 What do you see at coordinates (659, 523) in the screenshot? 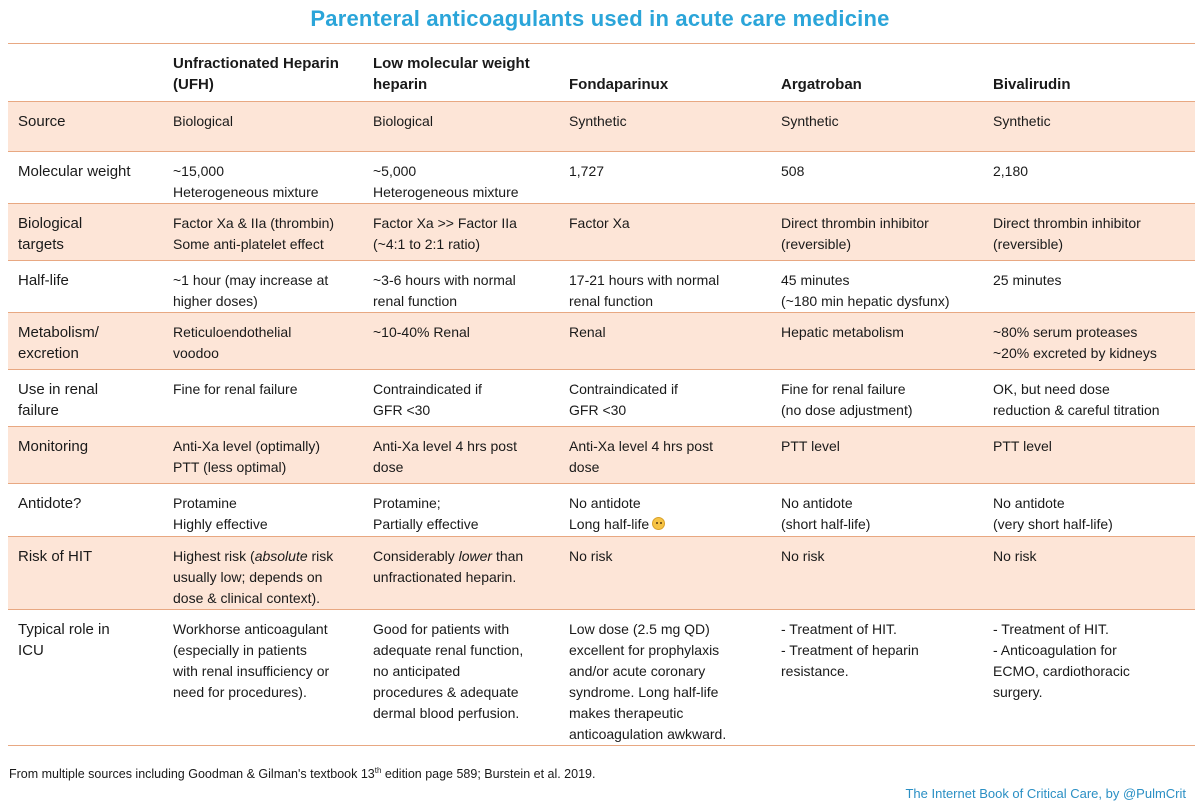
I see `grimace-emoji-icon` at bounding box center [659, 523].